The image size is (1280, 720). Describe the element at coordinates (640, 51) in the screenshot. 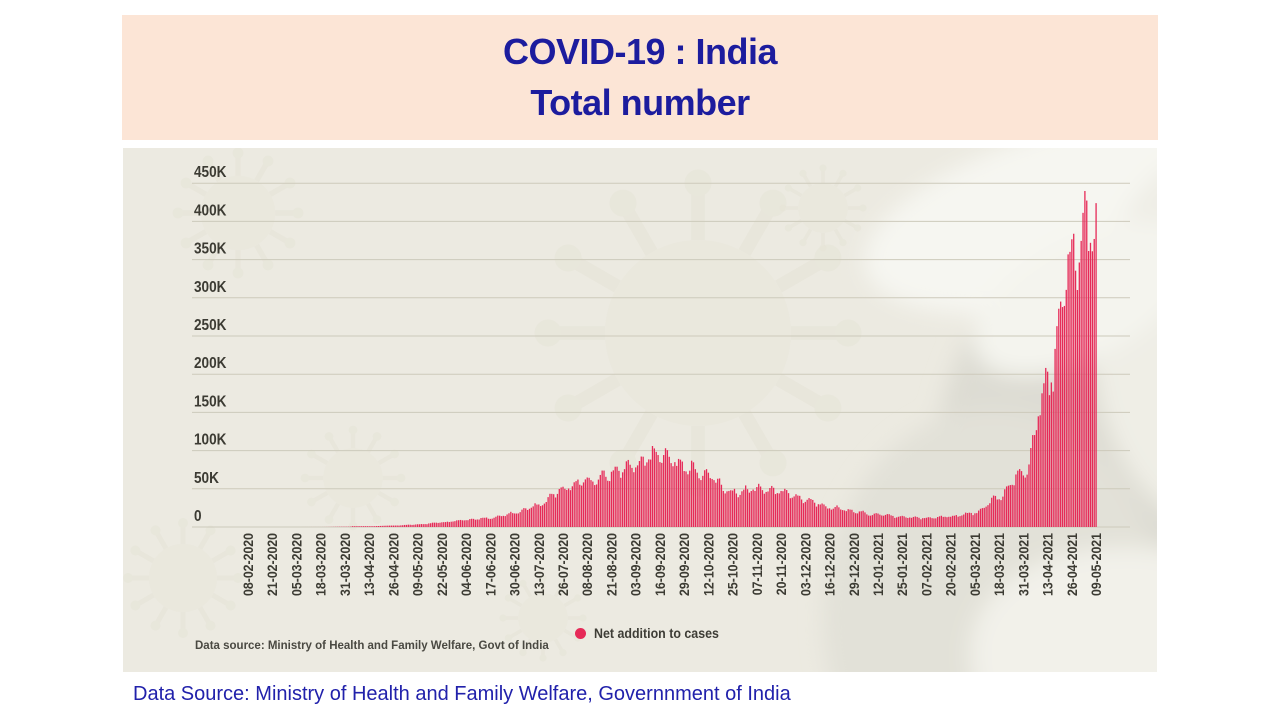

I see `slide-title-line1: COVID-19 : India` at that location.